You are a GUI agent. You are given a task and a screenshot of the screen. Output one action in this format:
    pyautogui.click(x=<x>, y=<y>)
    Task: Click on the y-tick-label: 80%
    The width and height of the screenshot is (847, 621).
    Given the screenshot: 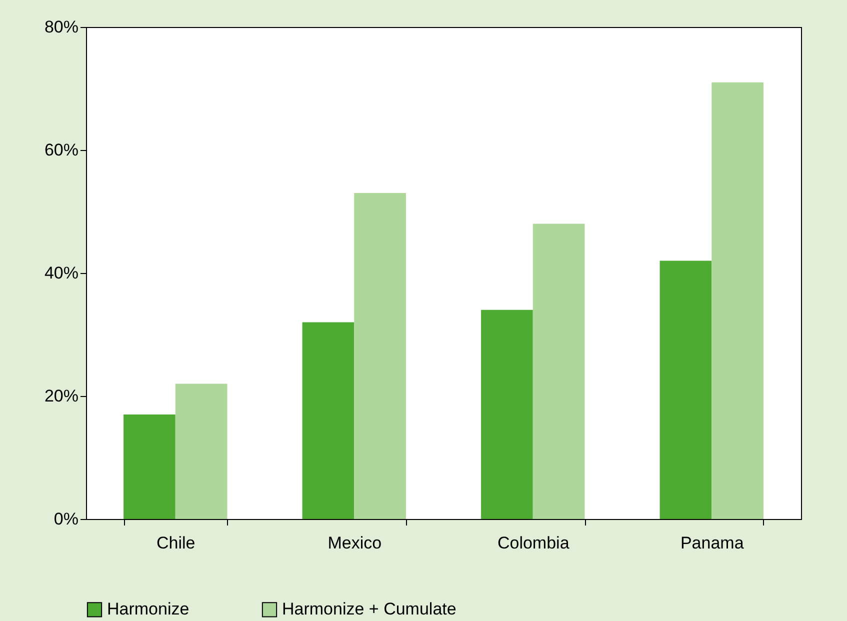 What is the action you would take?
    pyautogui.click(x=61, y=27)
    